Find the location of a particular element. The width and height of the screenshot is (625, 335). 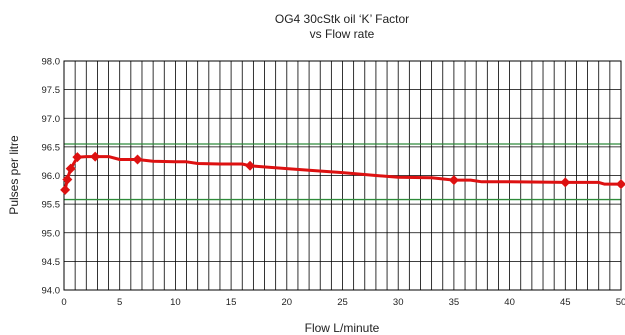

x-tick-label: 30 is located at coordinates (398, 302).